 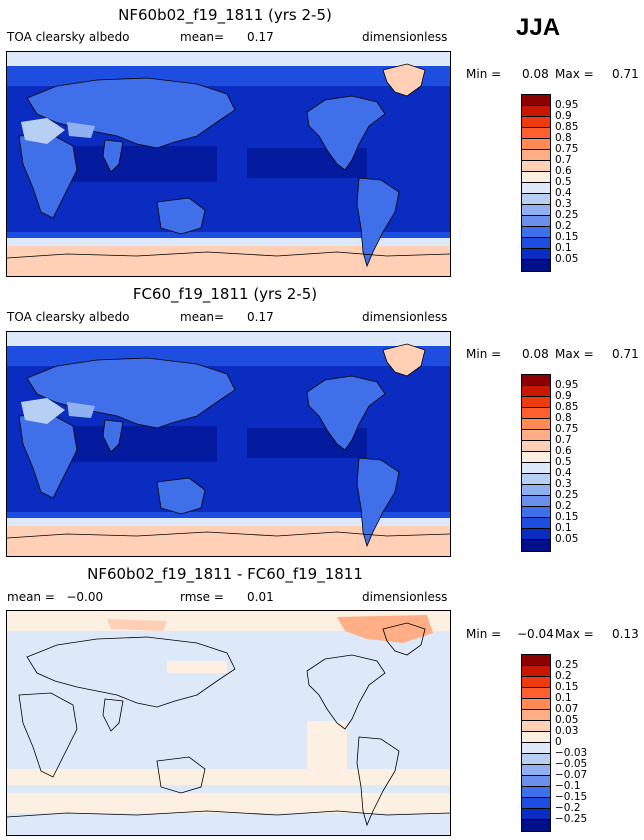 What do you see at coordinates (484, 74) in the screenshot?
I see `panel-1-min-label: Min =` at bounding box center [484, 74].